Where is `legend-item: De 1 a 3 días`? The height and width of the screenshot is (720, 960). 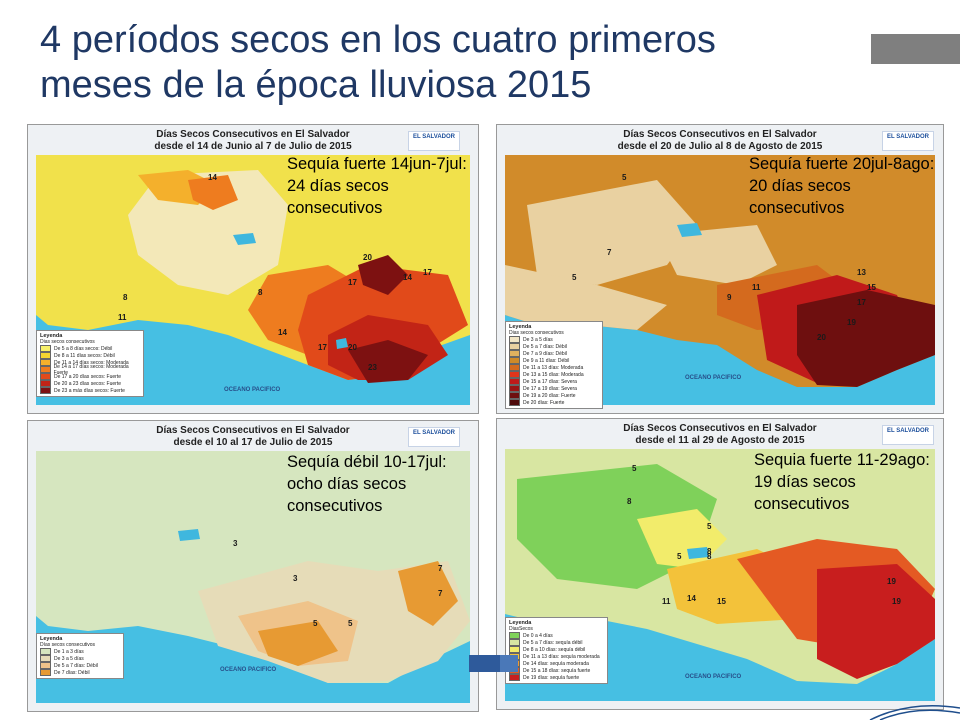
legend-item: De 1 a 3 días is located at coordinates (80, 651).